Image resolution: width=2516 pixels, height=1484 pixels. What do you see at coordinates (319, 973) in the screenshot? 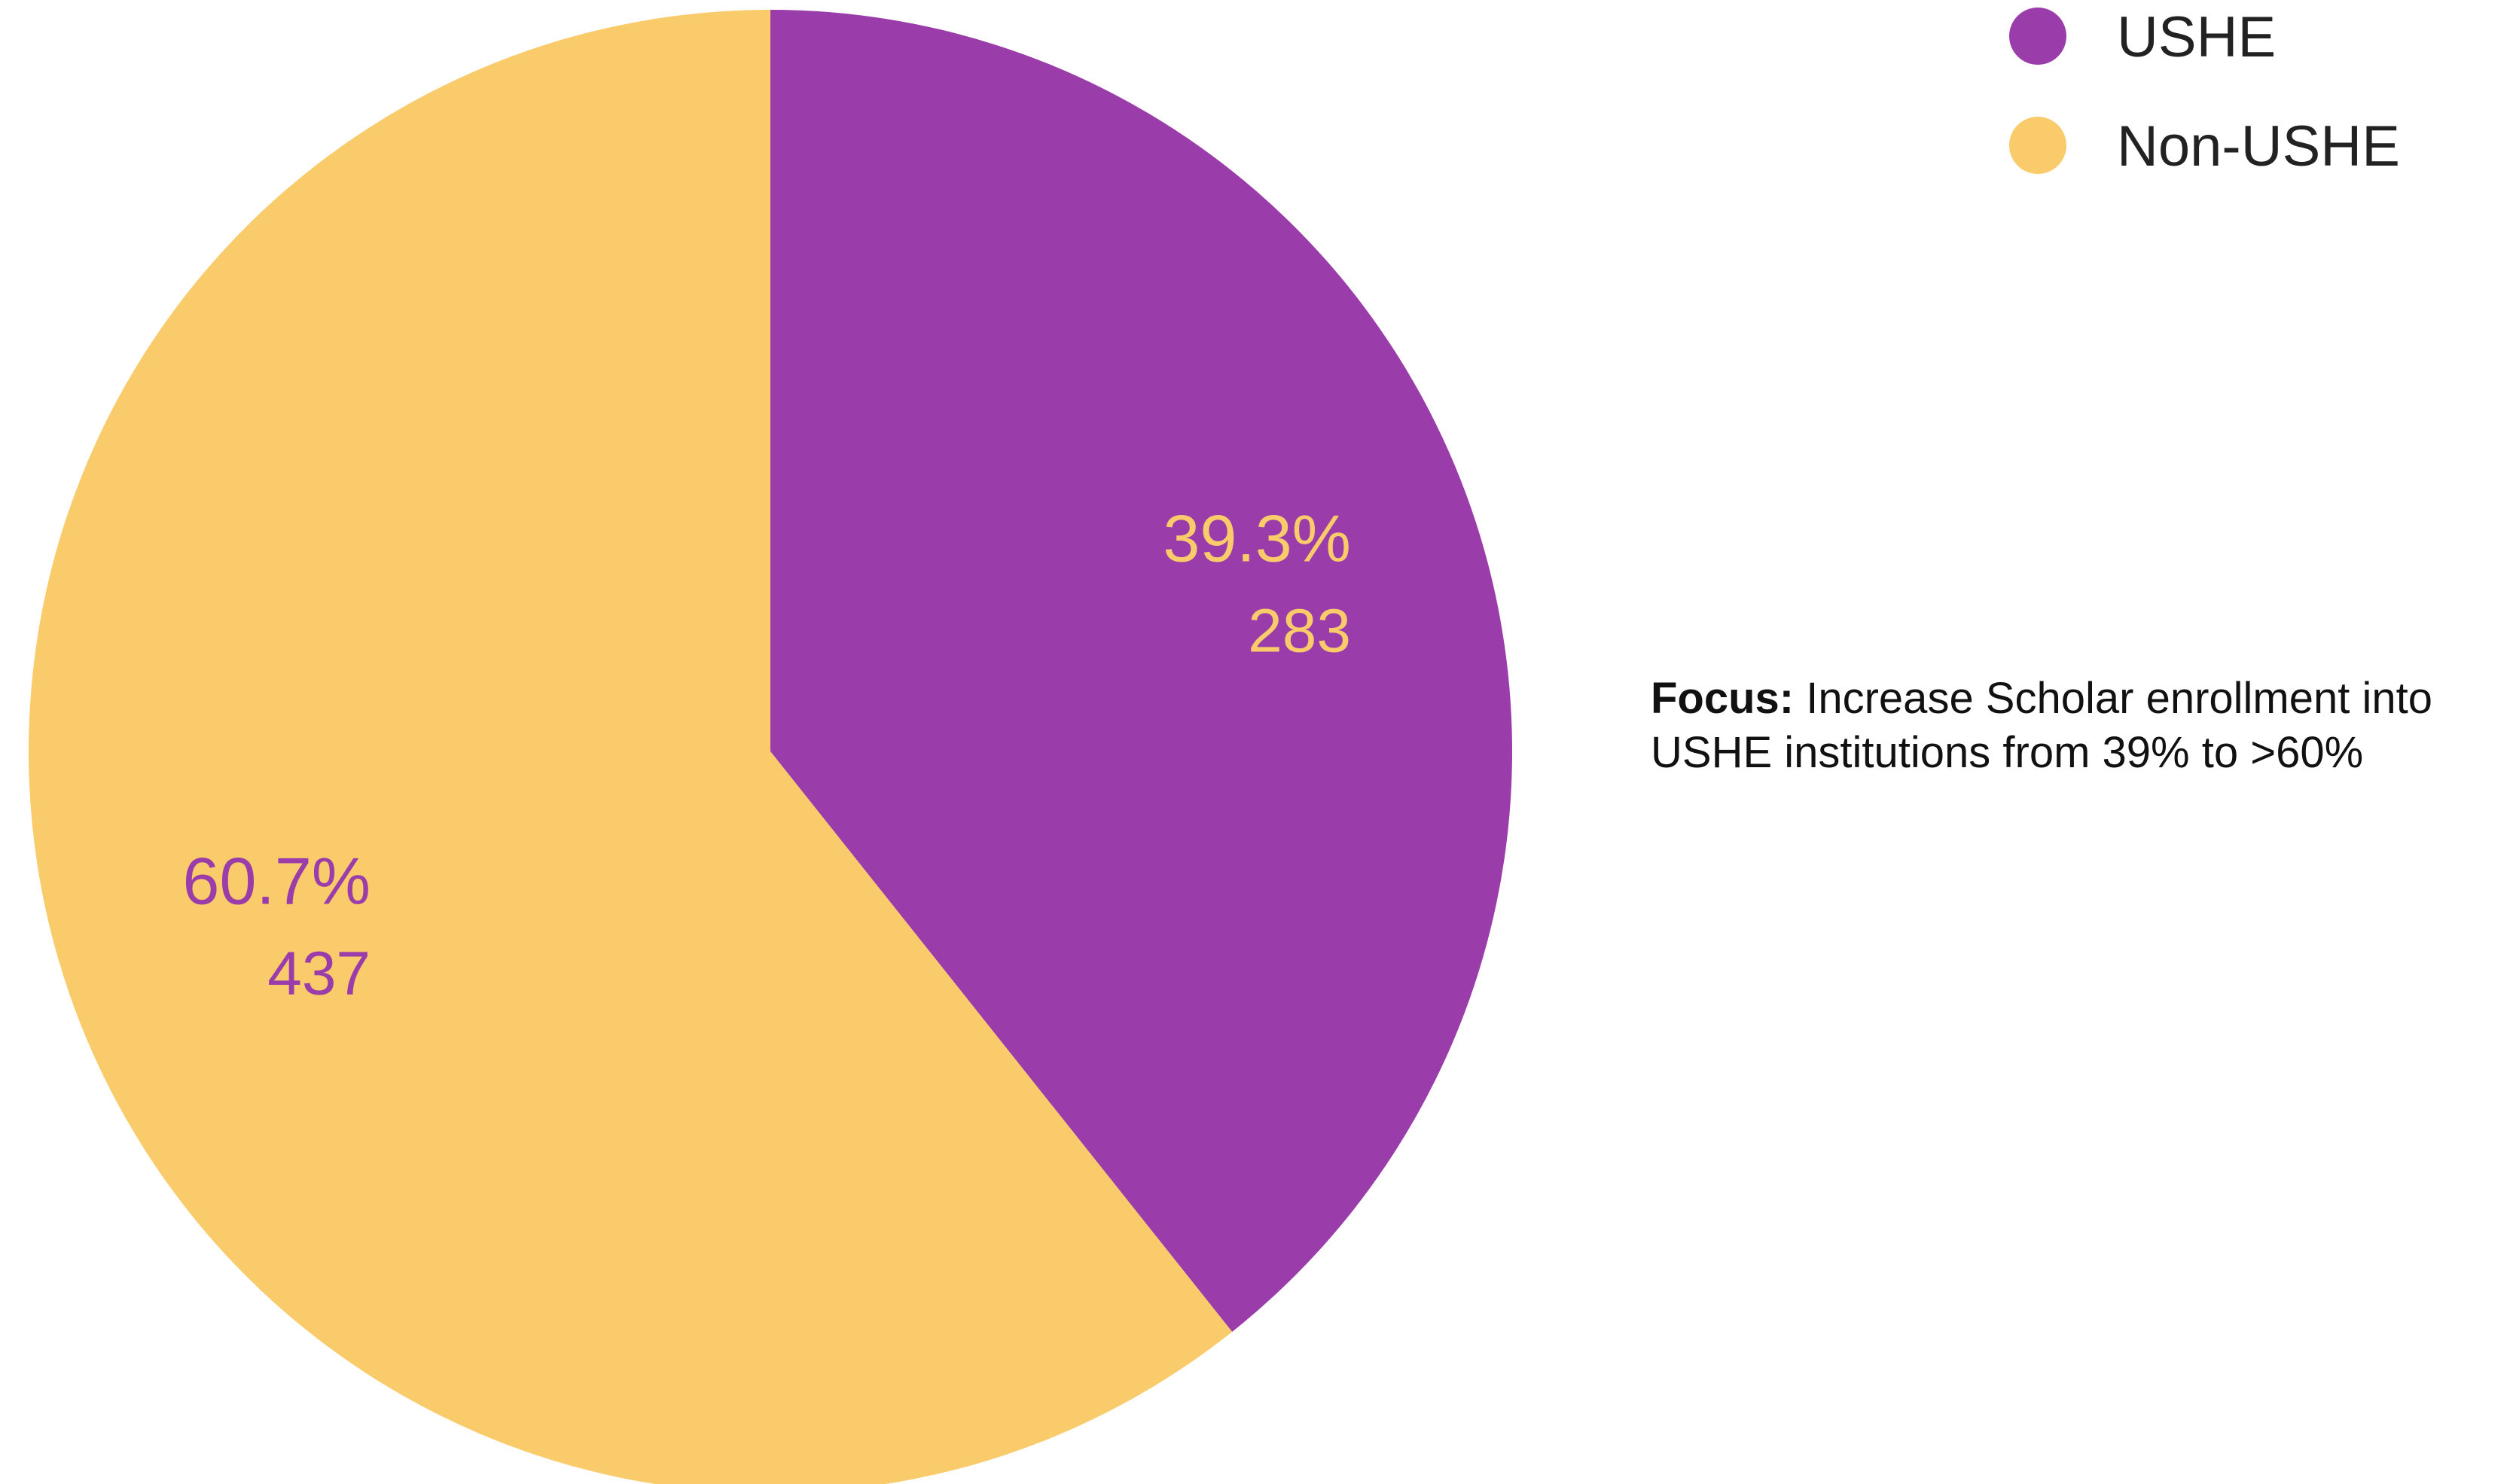
I see `slice-value-label: 437` at bounding box center [319, 973].